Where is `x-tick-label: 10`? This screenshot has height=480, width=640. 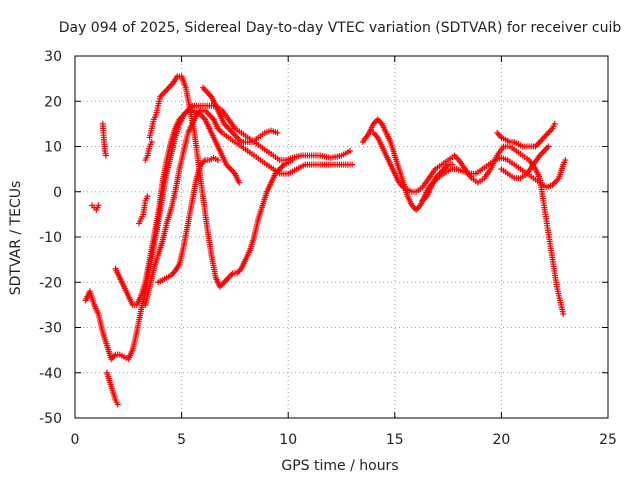 x-tick-label: 10 is located at coordinates (288, 440).